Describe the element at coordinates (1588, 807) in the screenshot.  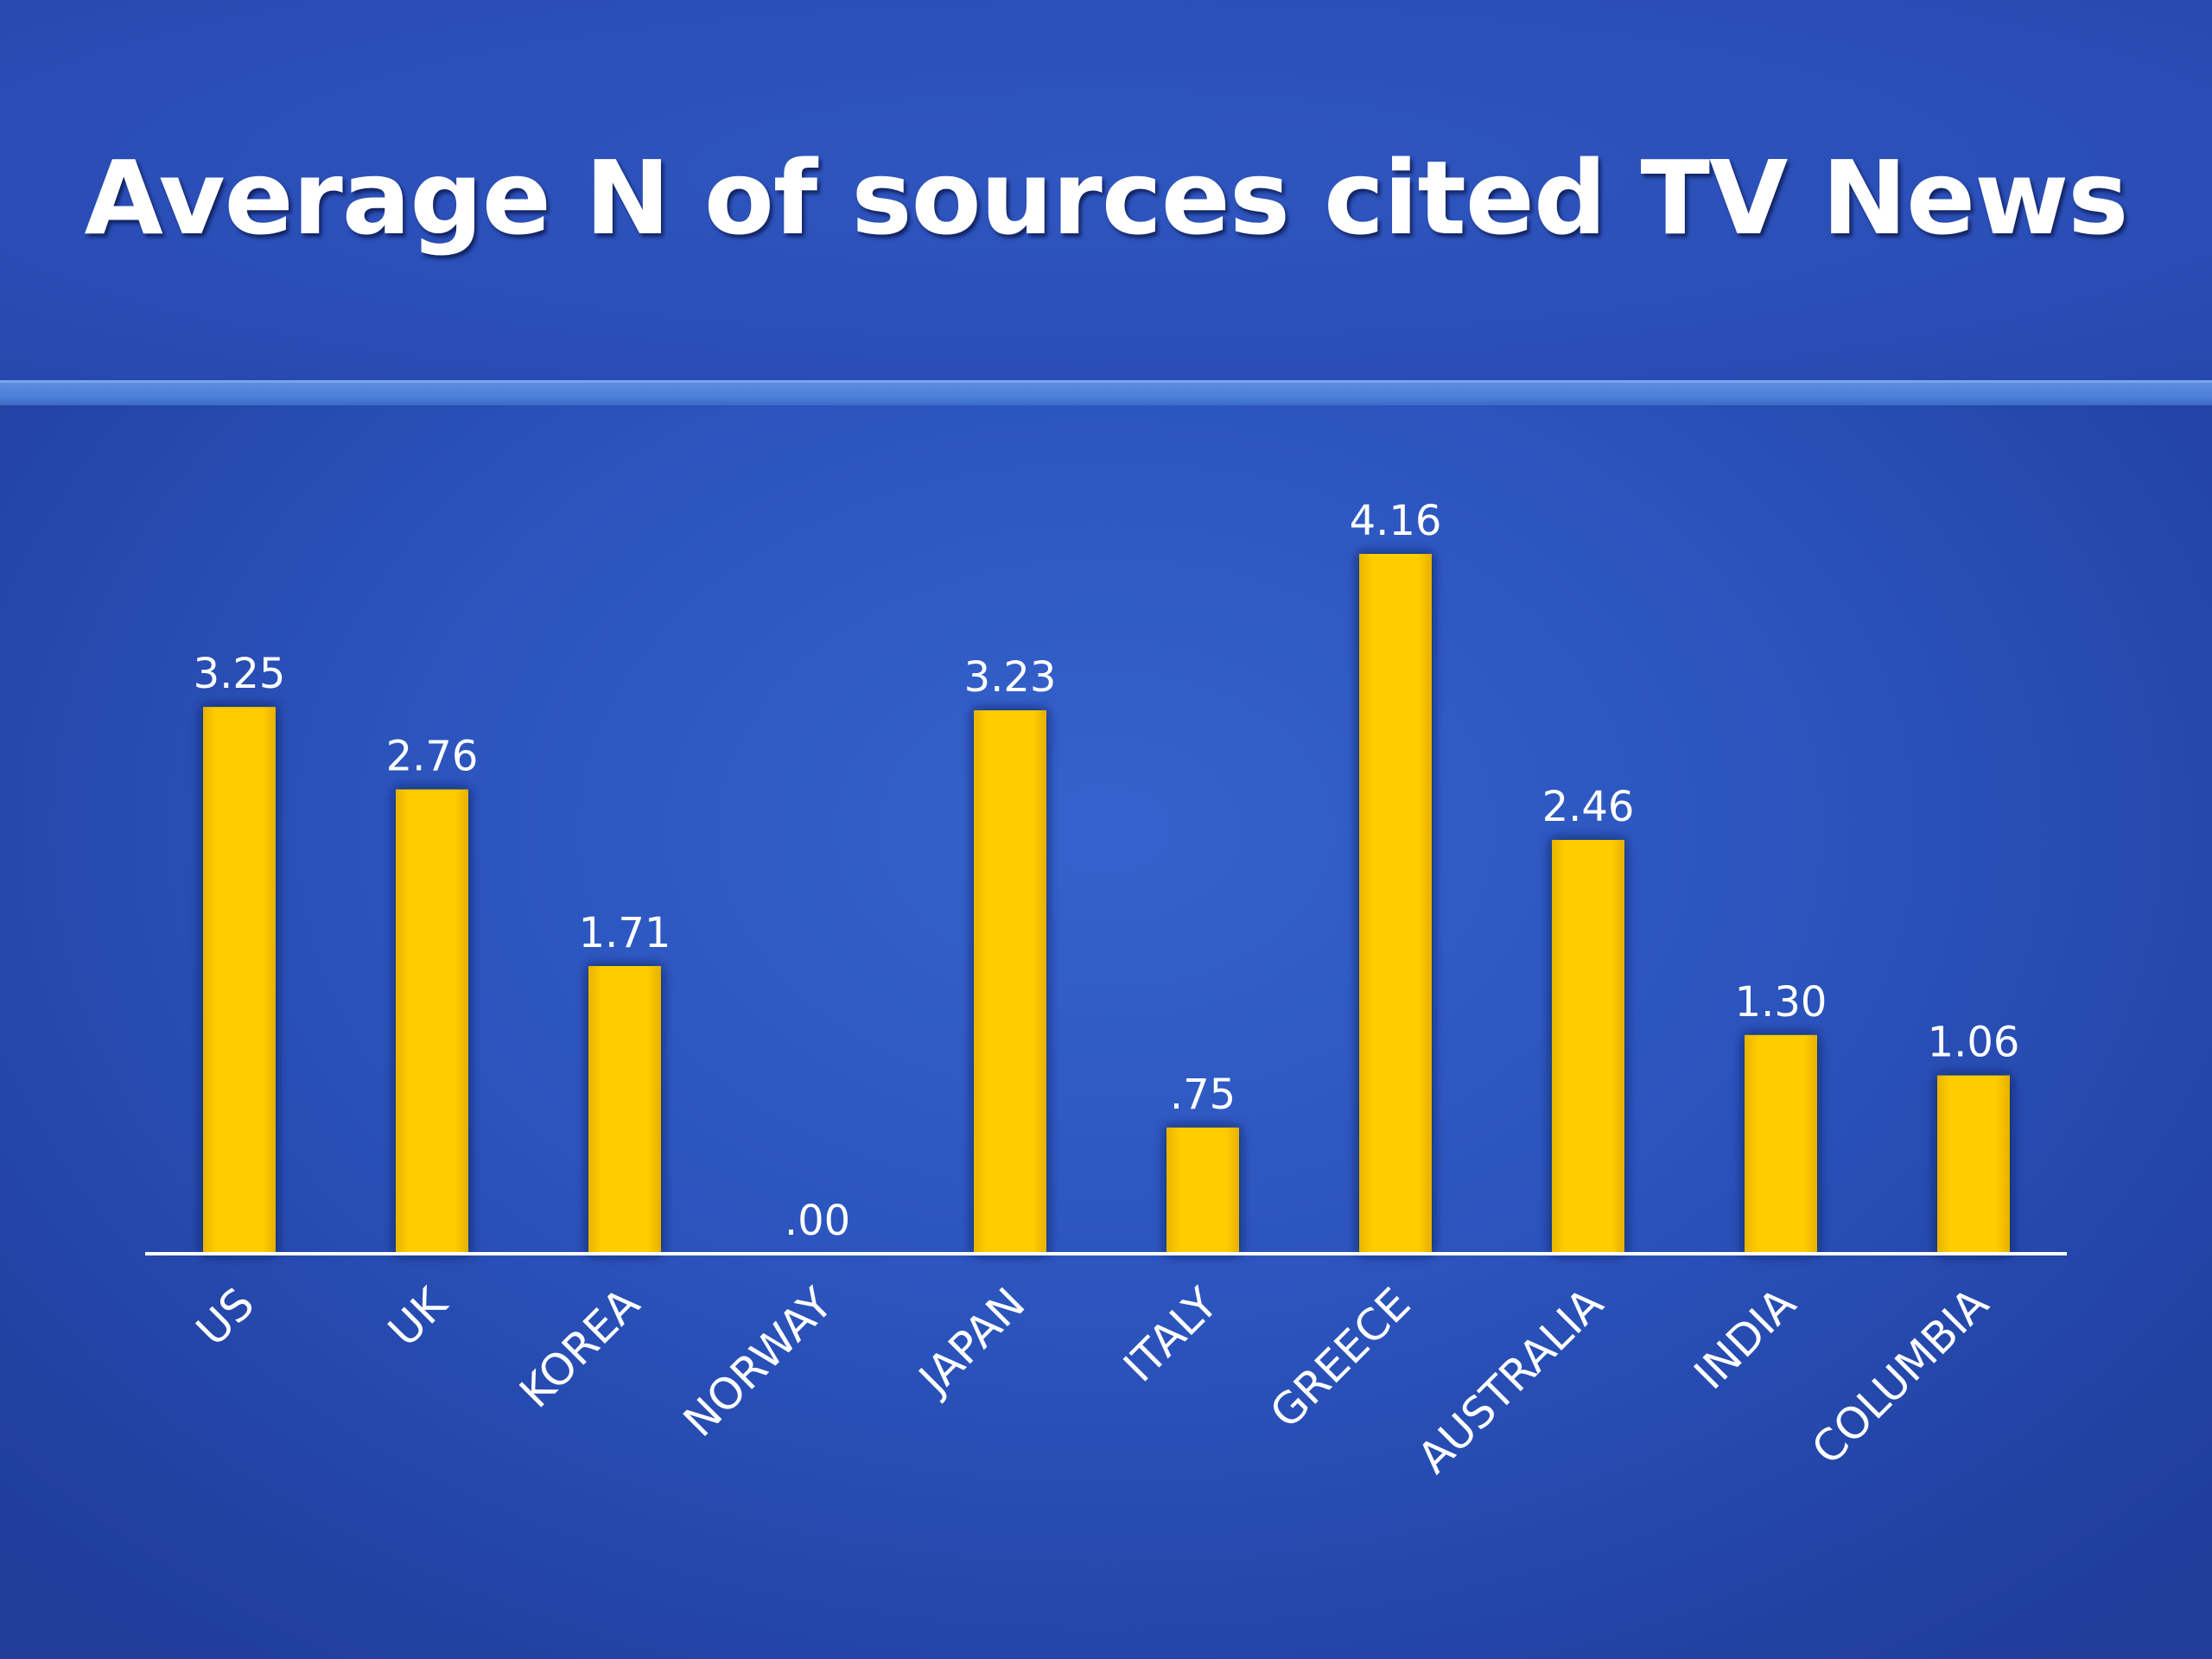
I see `value-label-australia: 2.46` at that location.